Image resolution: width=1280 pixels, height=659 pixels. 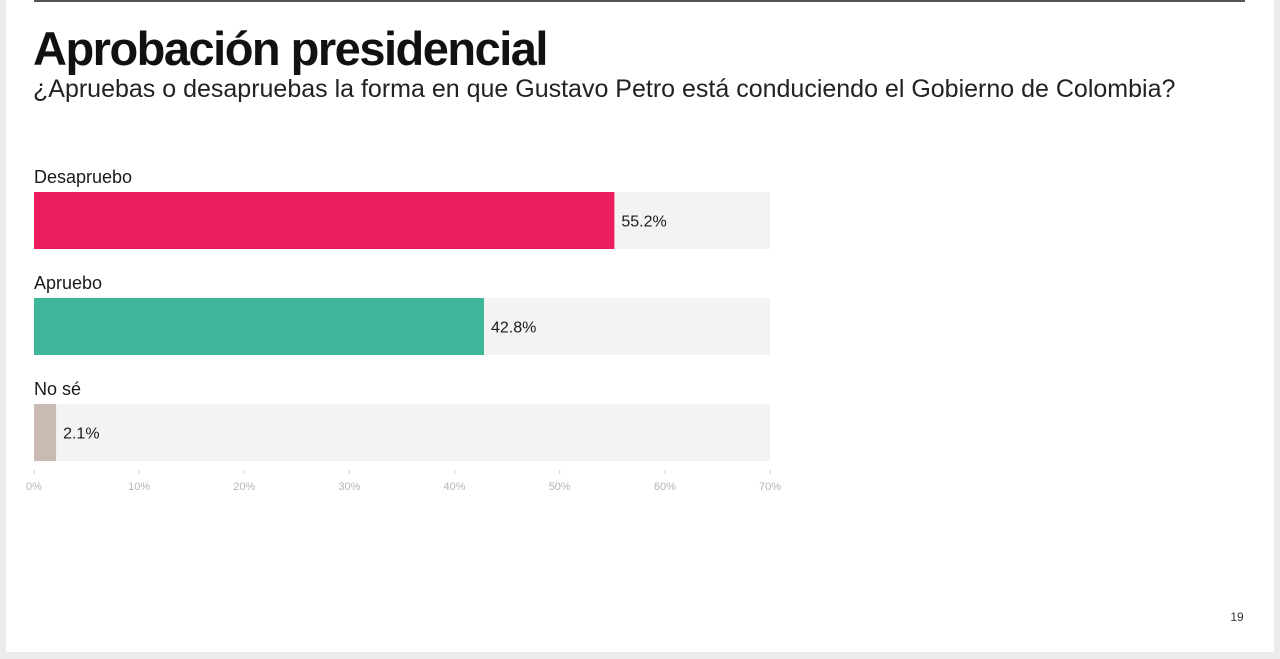 I want to click on page-number: 19, so click(x=1237, y=617).